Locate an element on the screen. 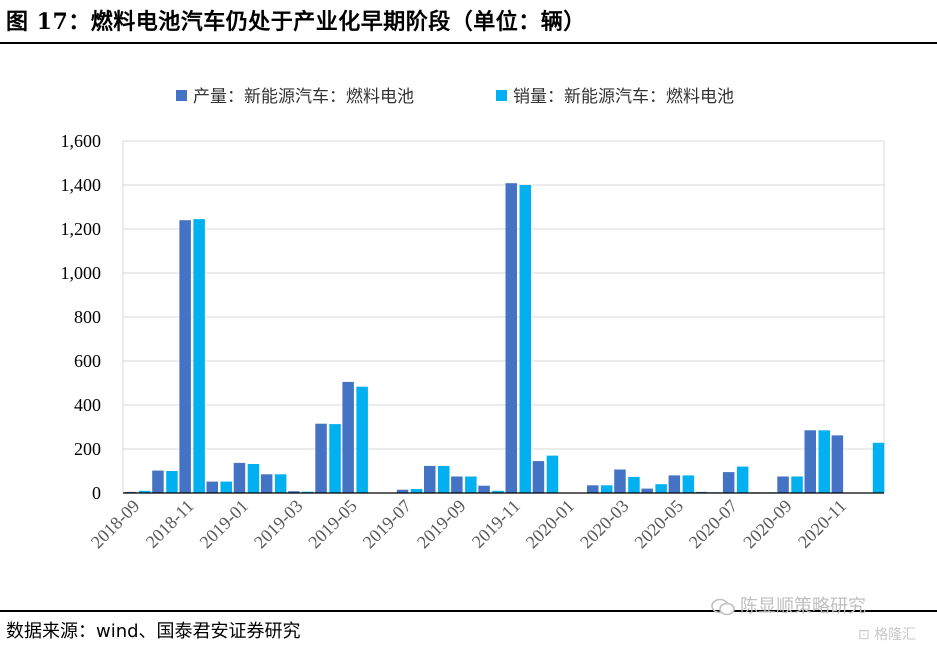  y-tick-label: 1,000 is located at coordinates (81, 273).